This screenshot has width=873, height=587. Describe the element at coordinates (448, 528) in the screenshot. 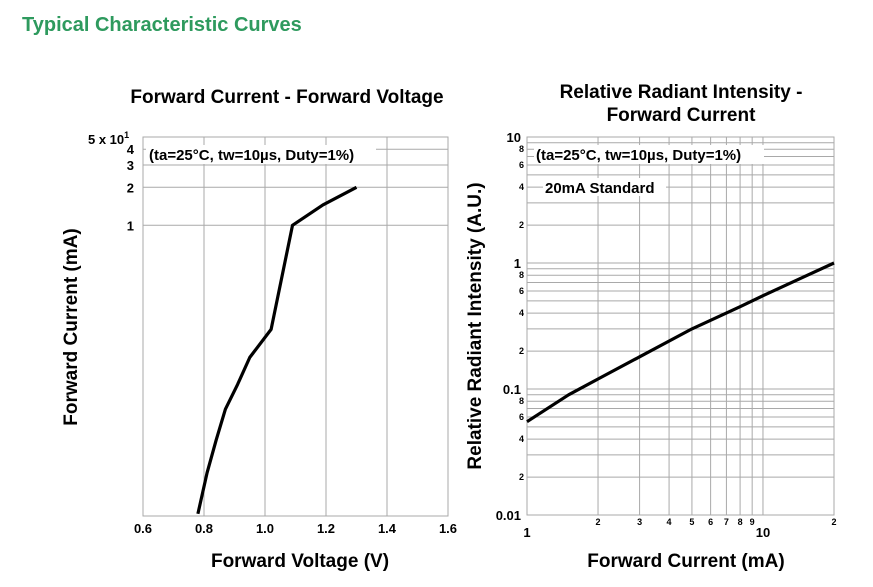

I see `chart1-x-tick-label: 1.6` at that location.